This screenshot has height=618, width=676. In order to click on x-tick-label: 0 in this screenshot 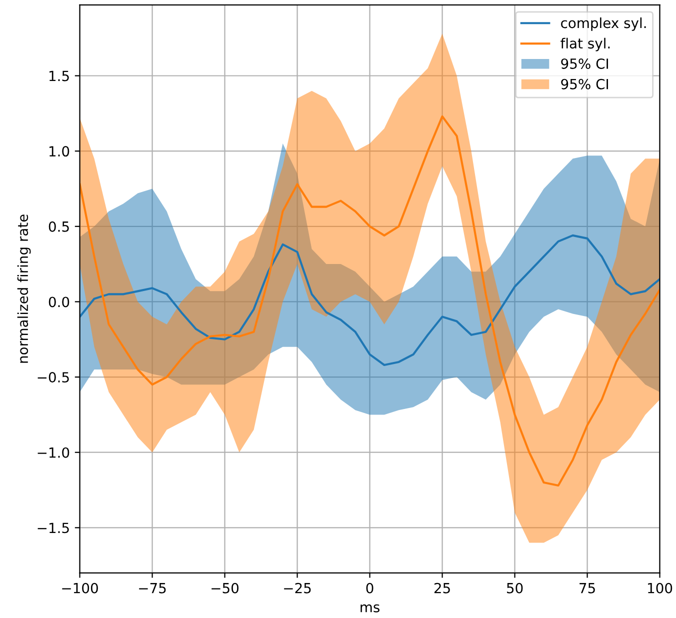, I will do `click(370, 588)`.